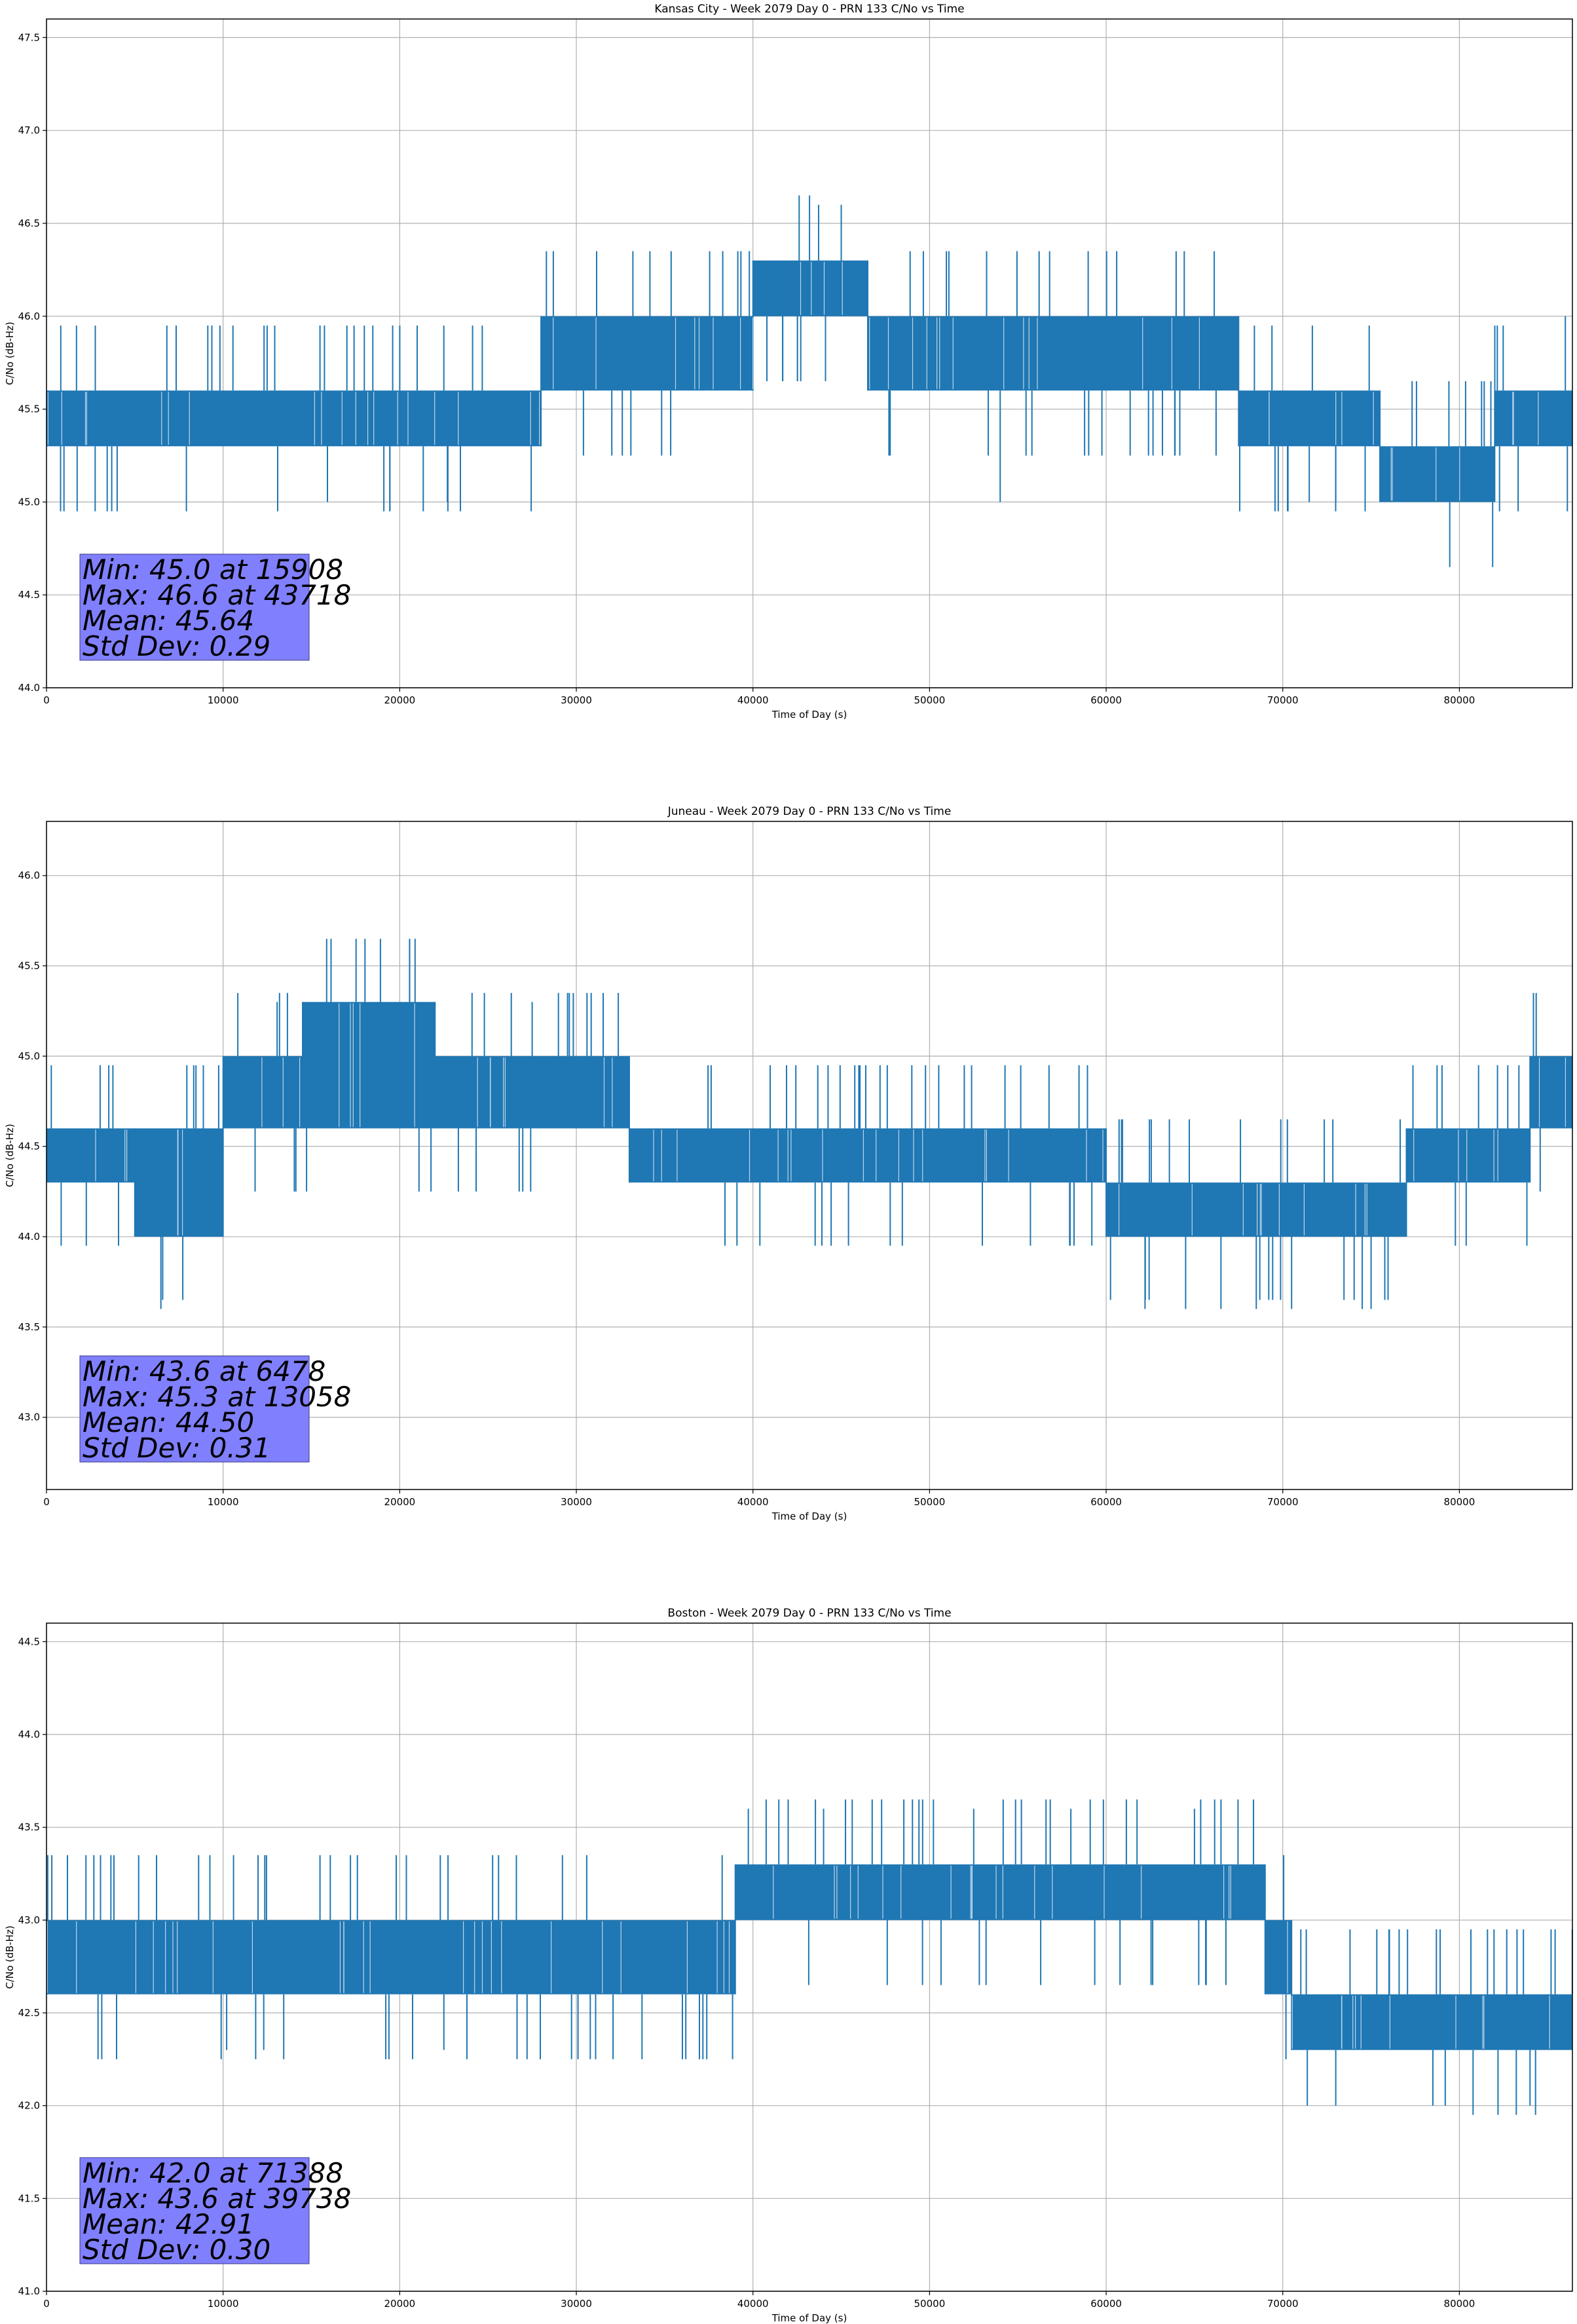 The width and height of the screenshot is (1577, 2324). I want to click on y-tick-label: 42.5, so click(29, 2013).